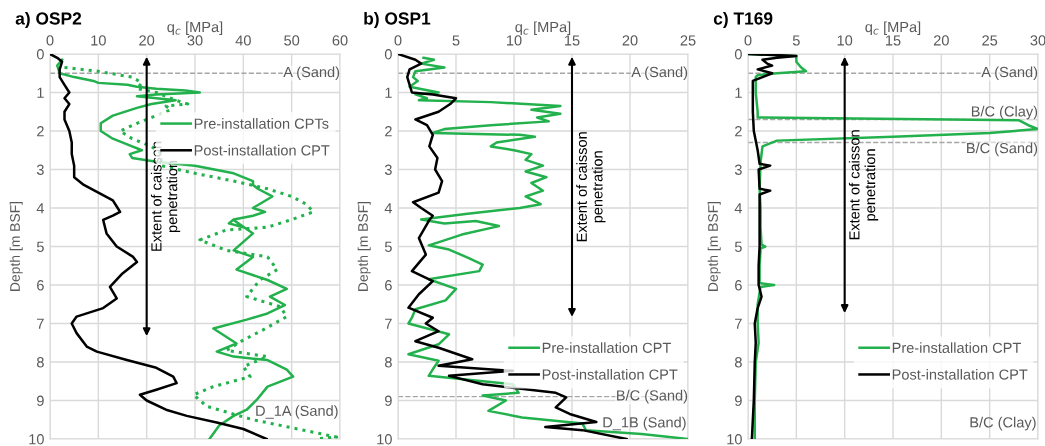  Describe the element at coordinates (297, 412) in the screenshot. I see `annotation: D_1A (Sand)` at that location.